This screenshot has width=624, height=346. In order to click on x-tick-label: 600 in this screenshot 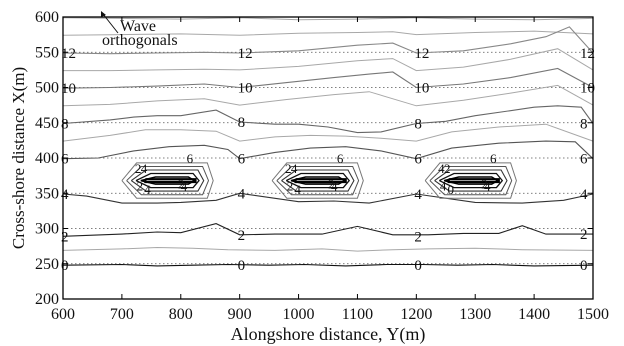, I will do `click(63, 314)`.